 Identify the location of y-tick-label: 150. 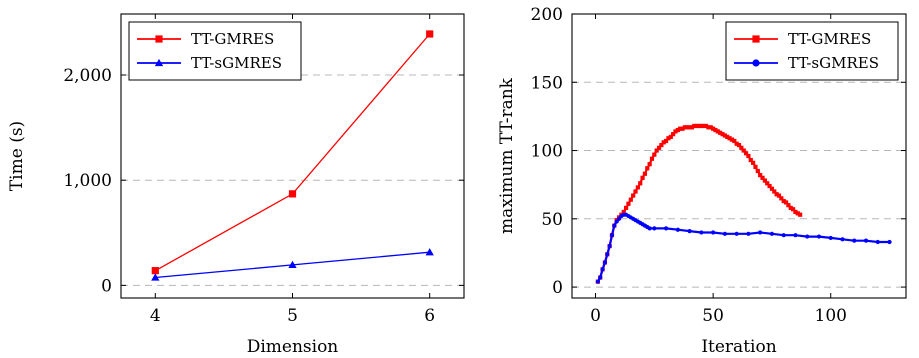
(547, 83).